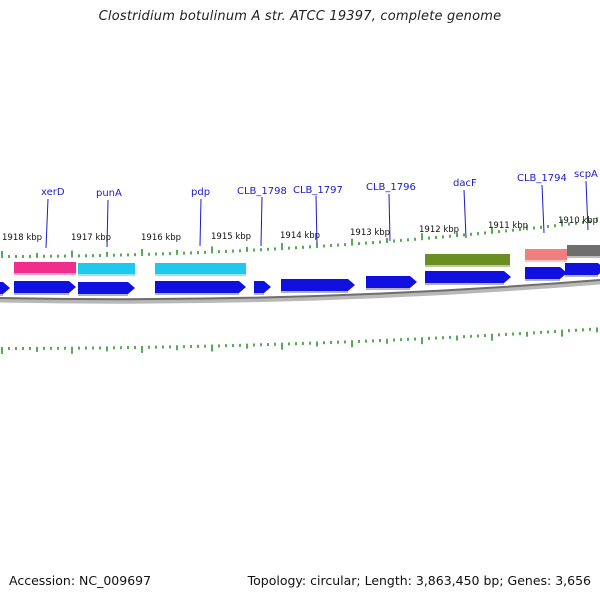  I want to click on feature-blocks, so click(307, 261).